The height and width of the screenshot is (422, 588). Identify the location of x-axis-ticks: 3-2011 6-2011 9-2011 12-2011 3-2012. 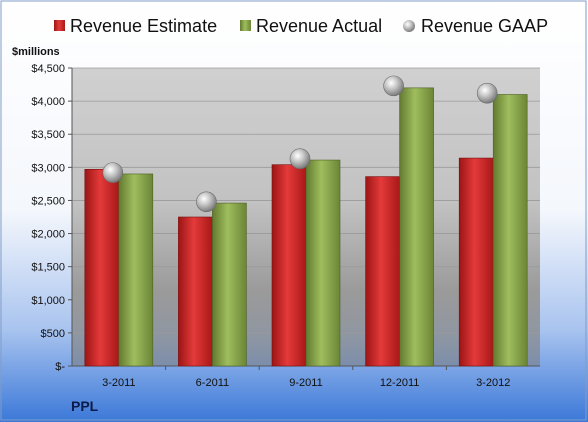
(306, 377).